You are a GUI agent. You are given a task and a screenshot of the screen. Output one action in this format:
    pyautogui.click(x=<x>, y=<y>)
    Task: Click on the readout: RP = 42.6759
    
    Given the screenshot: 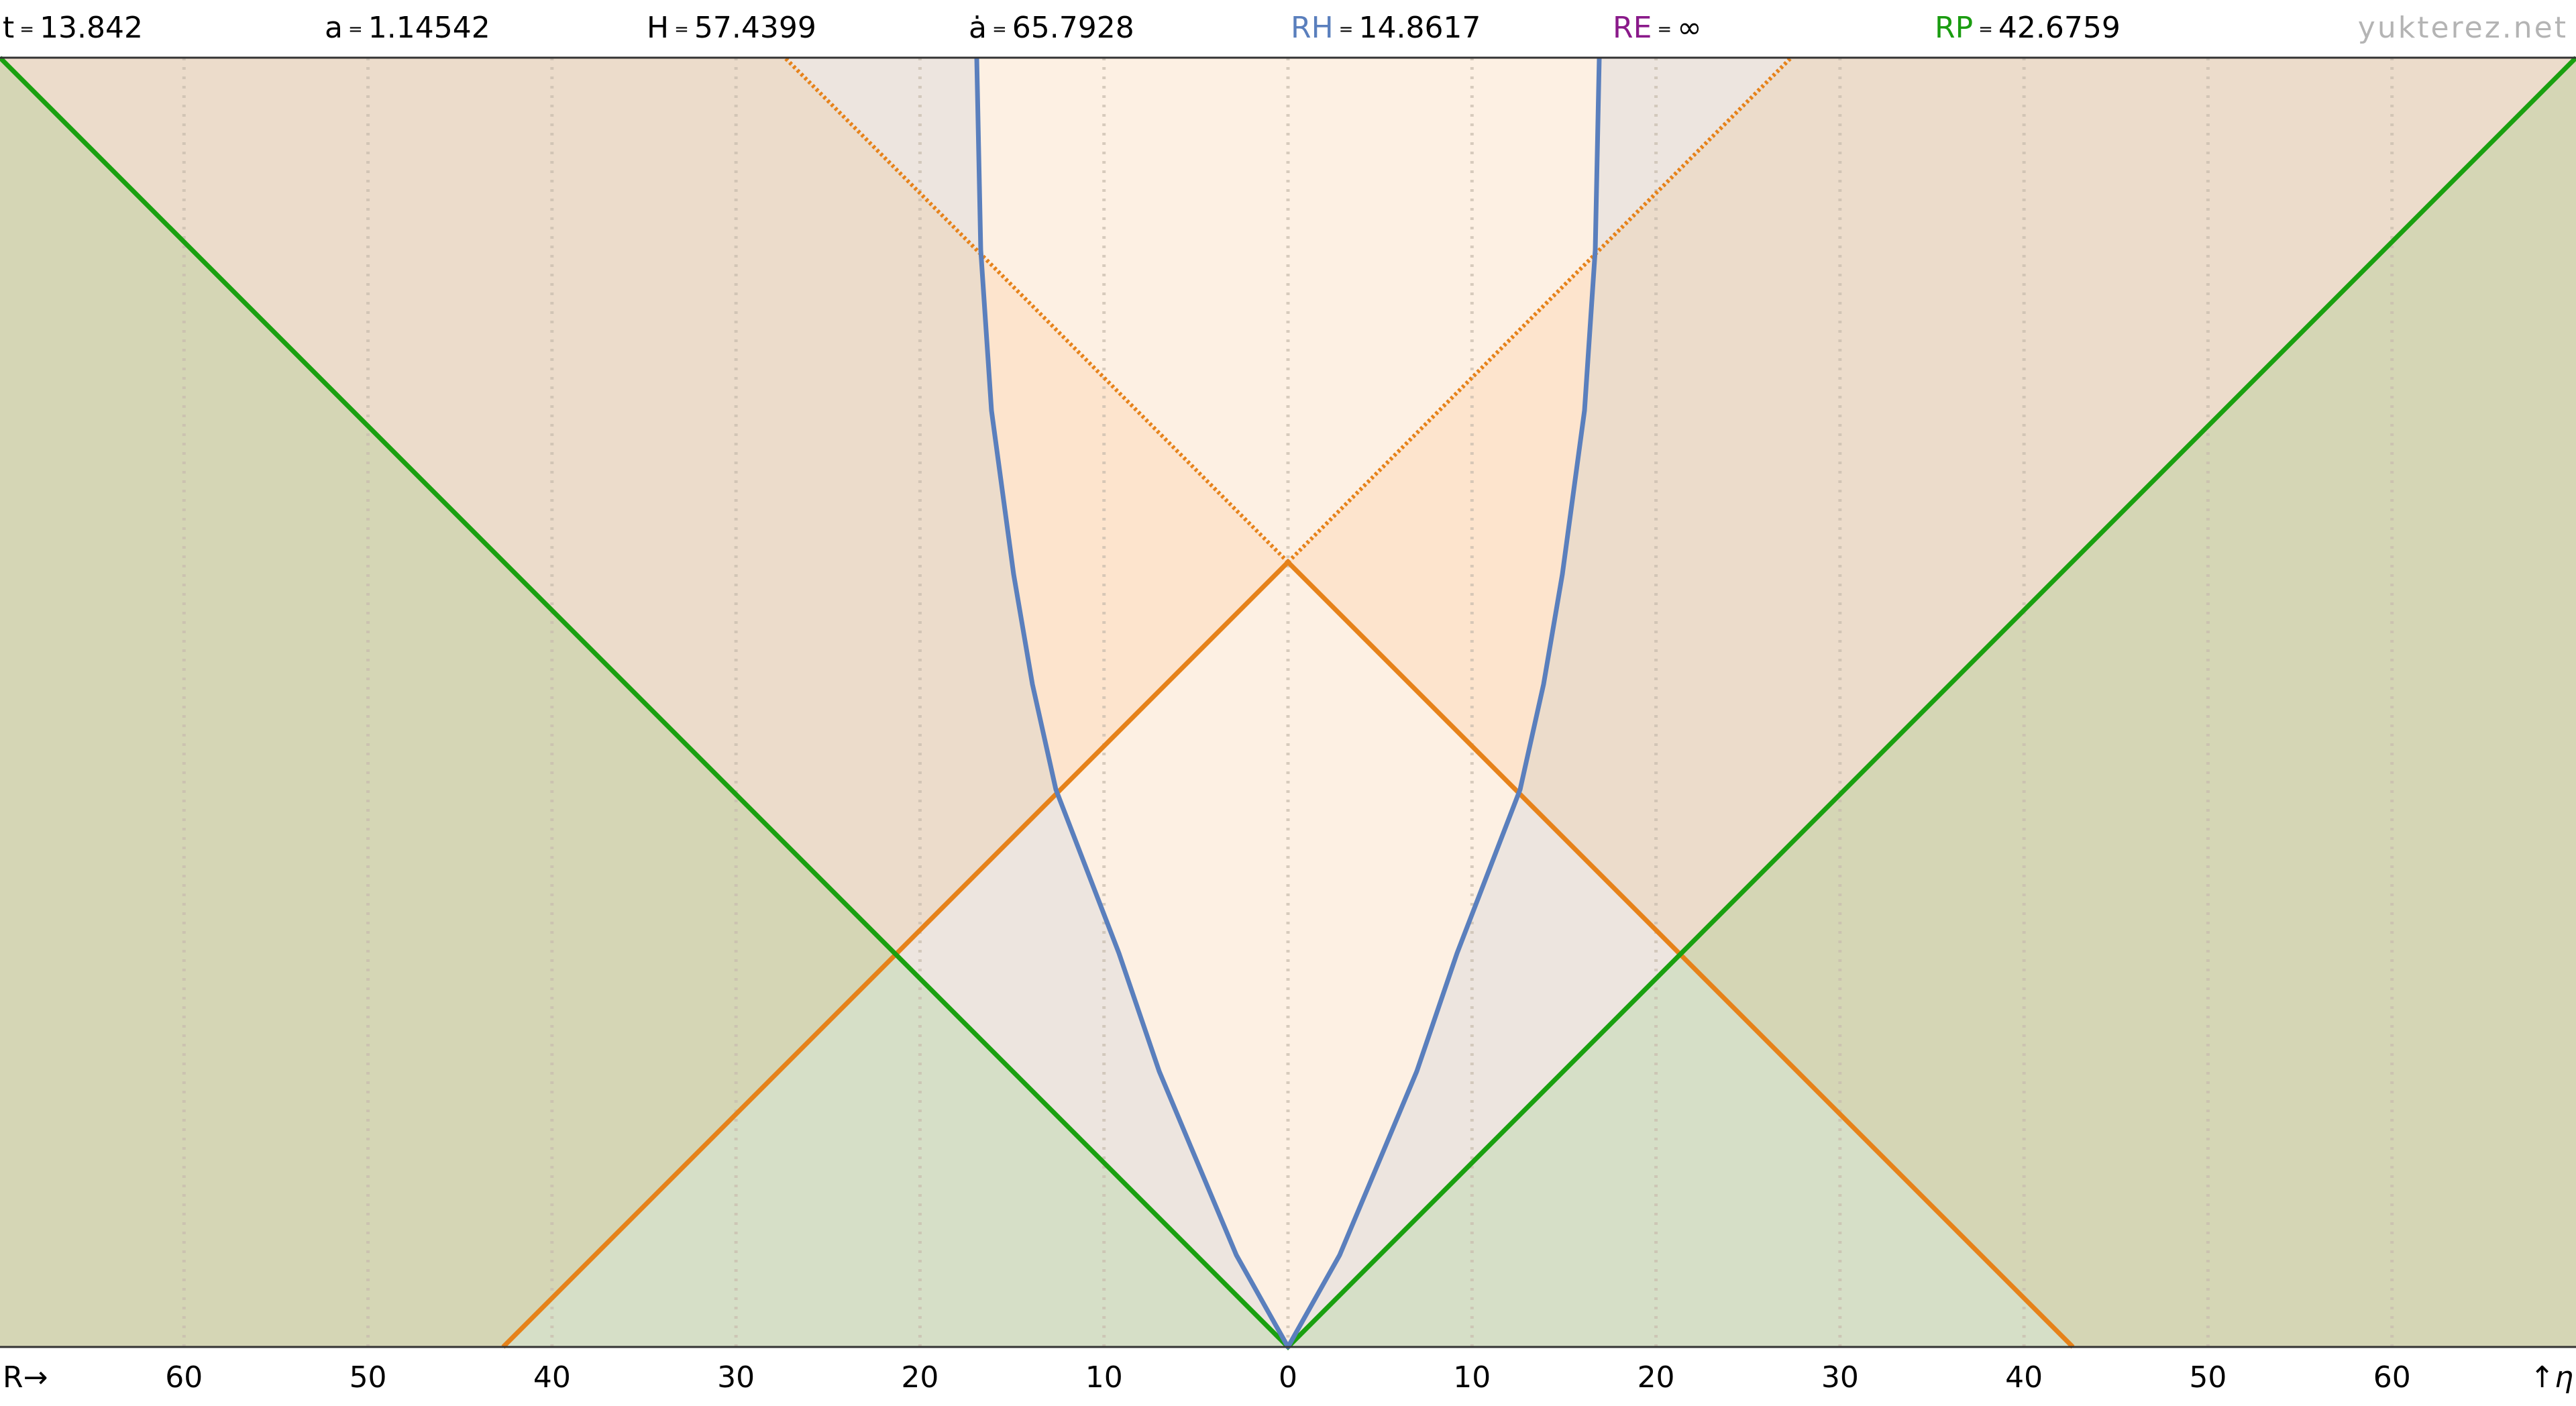 What is the action you would take?
    pyautogui.click(x=2028, y=28)
    